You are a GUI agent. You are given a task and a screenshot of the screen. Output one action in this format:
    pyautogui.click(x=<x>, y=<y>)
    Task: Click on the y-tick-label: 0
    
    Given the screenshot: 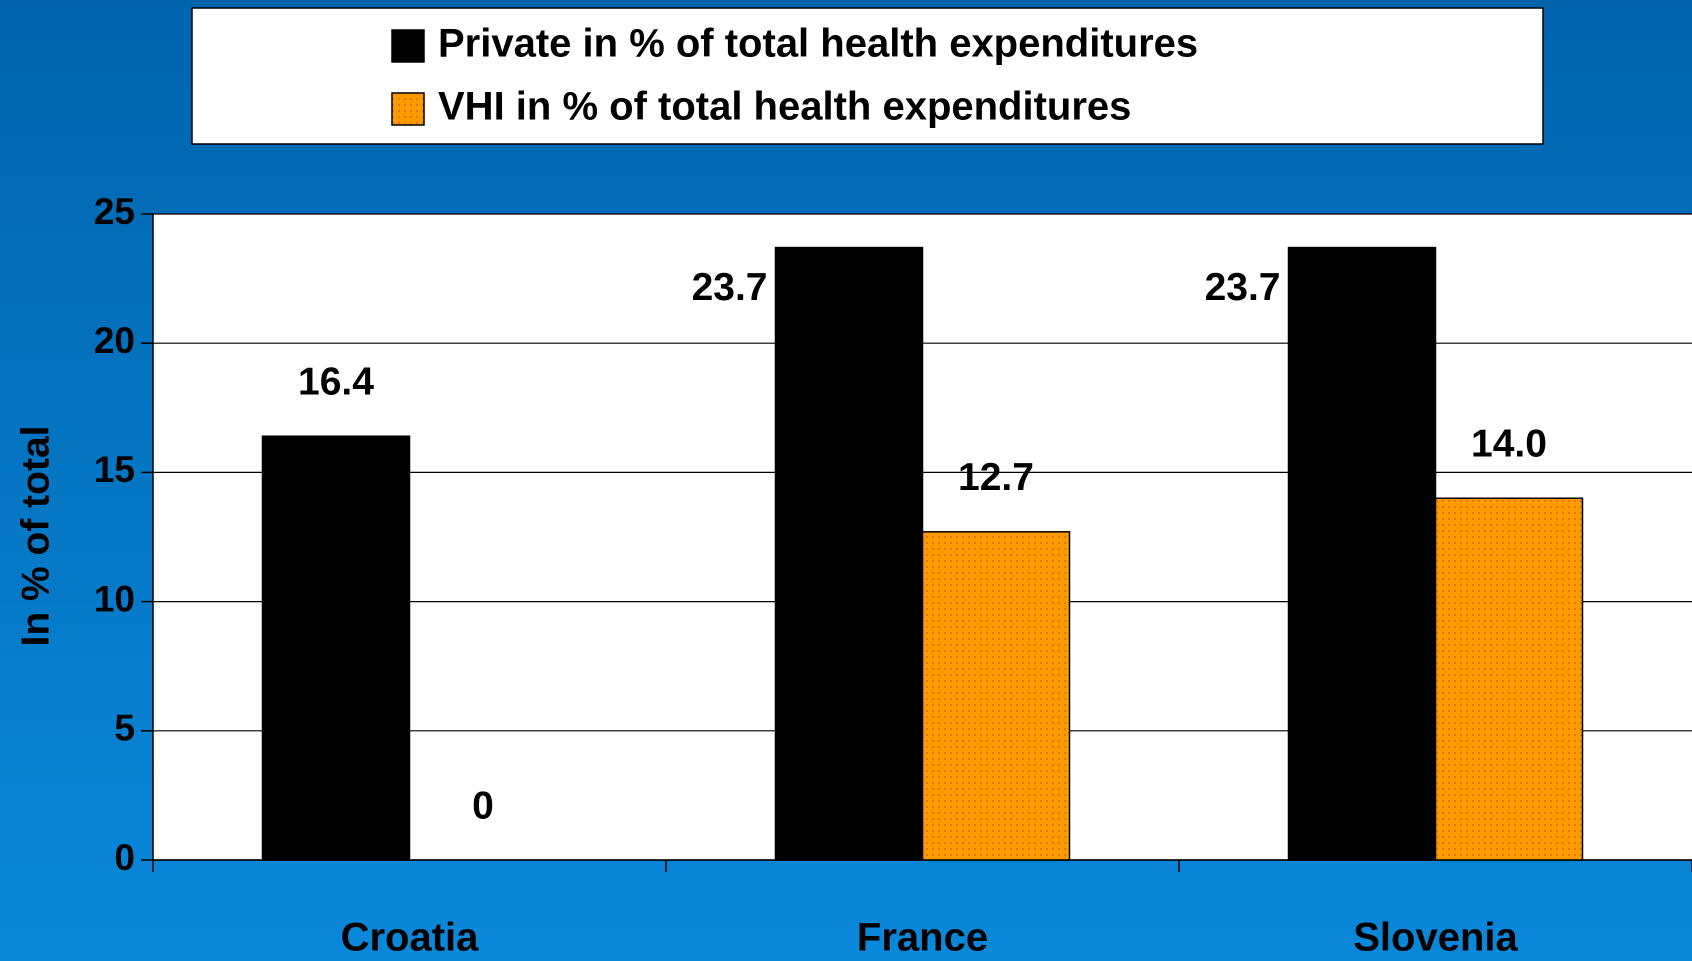 What is the action you would take?
    pyautogui.click(x=124, y=857)
    